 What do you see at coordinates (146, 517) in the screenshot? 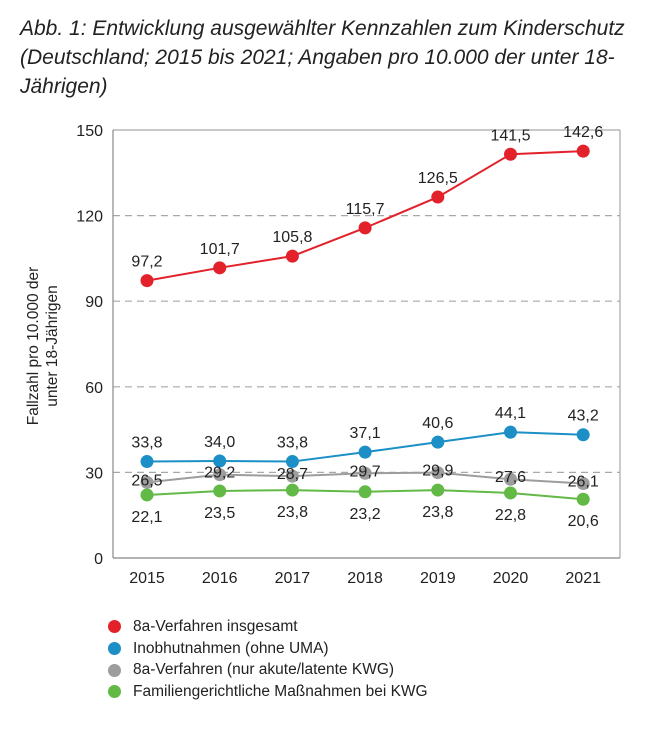
I see `data-label: 22,1` at bounding box center [146, 517].